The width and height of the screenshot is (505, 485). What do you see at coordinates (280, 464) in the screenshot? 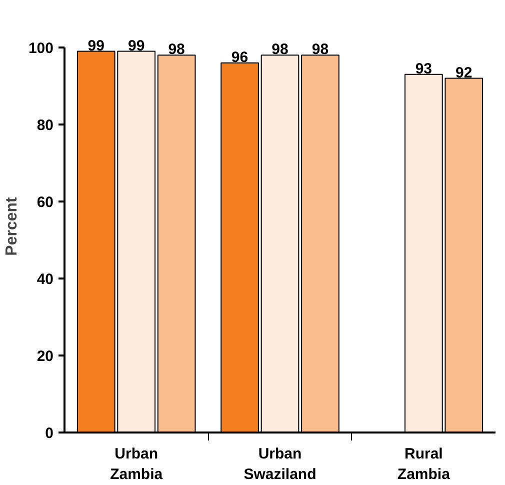
I see `x-tick-label: Urban Swaziland` at bounding box center [280, 464].